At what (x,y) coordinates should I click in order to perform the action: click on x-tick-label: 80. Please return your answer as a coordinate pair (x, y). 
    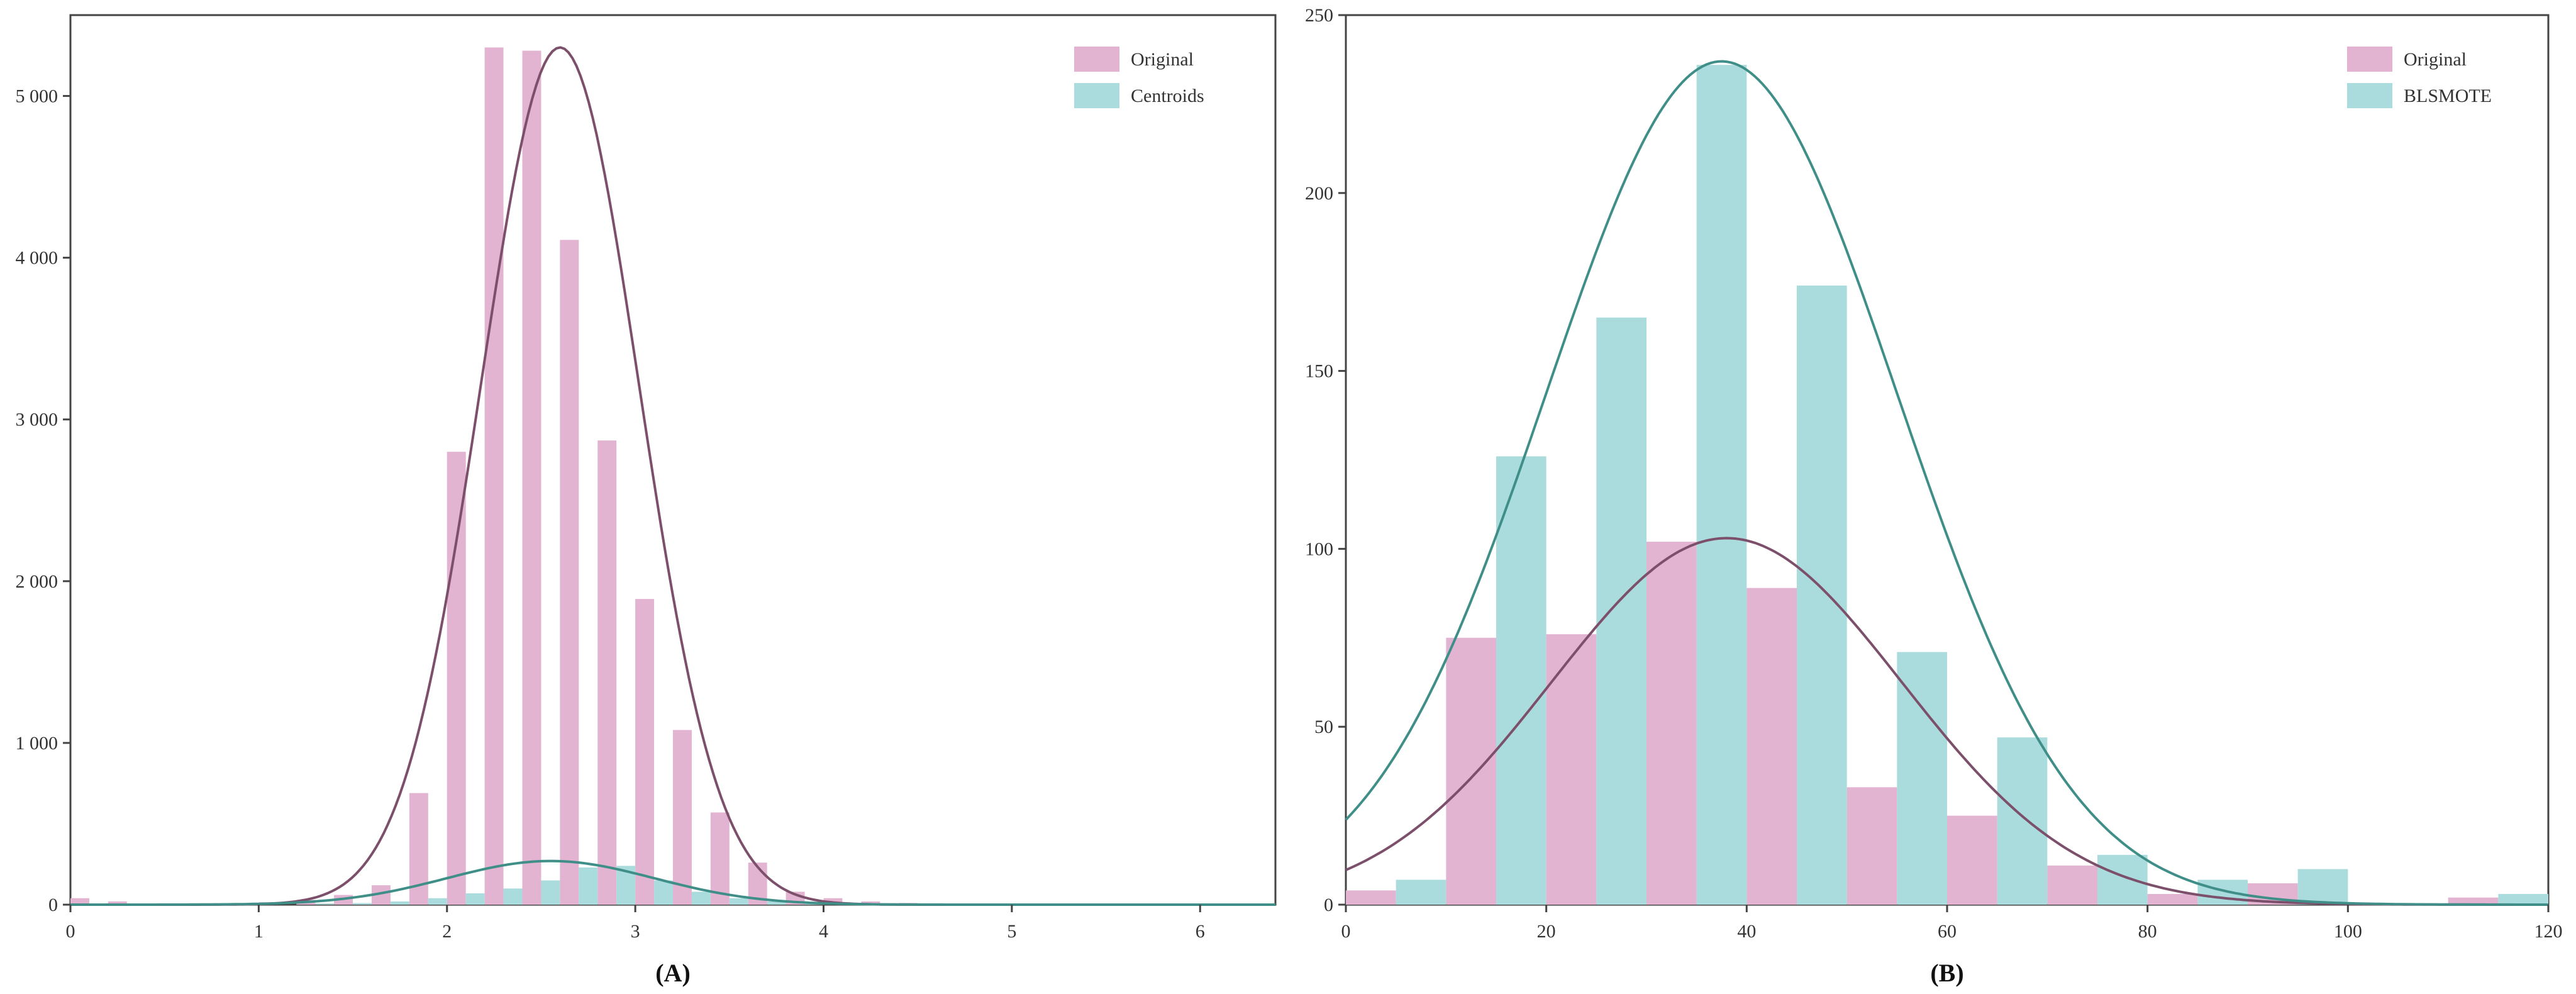
    Looking at the image, I should click on (2147, 931).